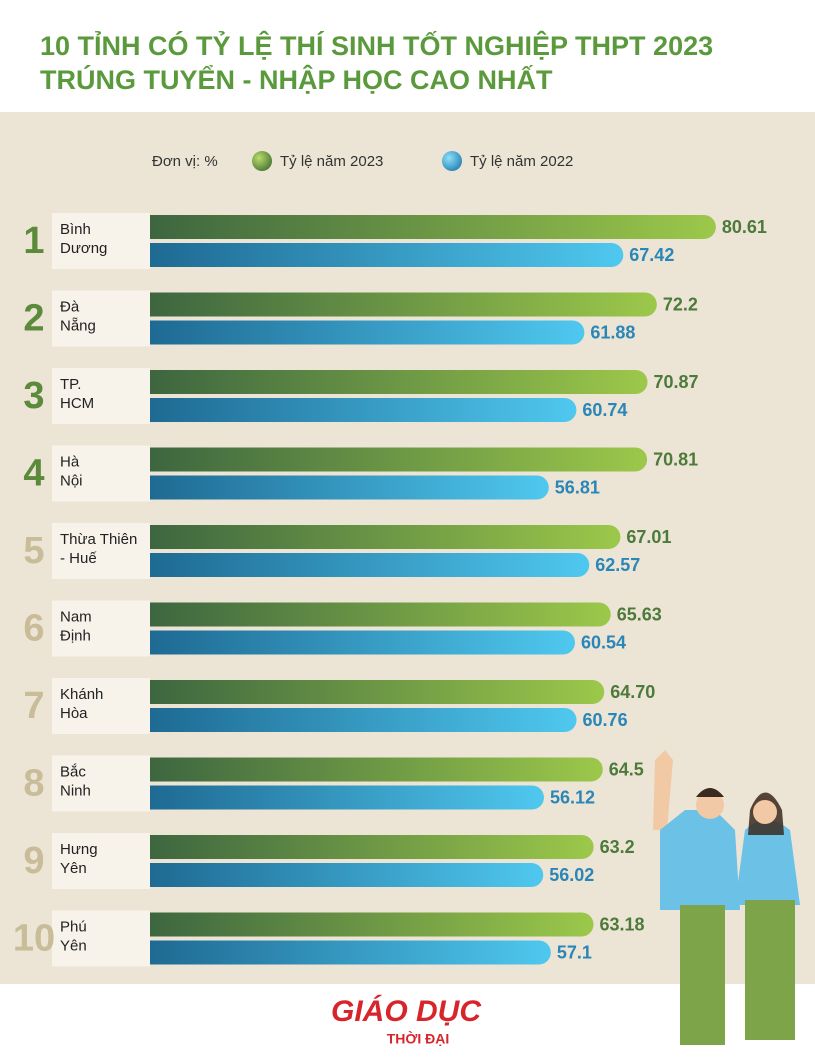  I want to click on category-label: Khánh, so click(81, 694).